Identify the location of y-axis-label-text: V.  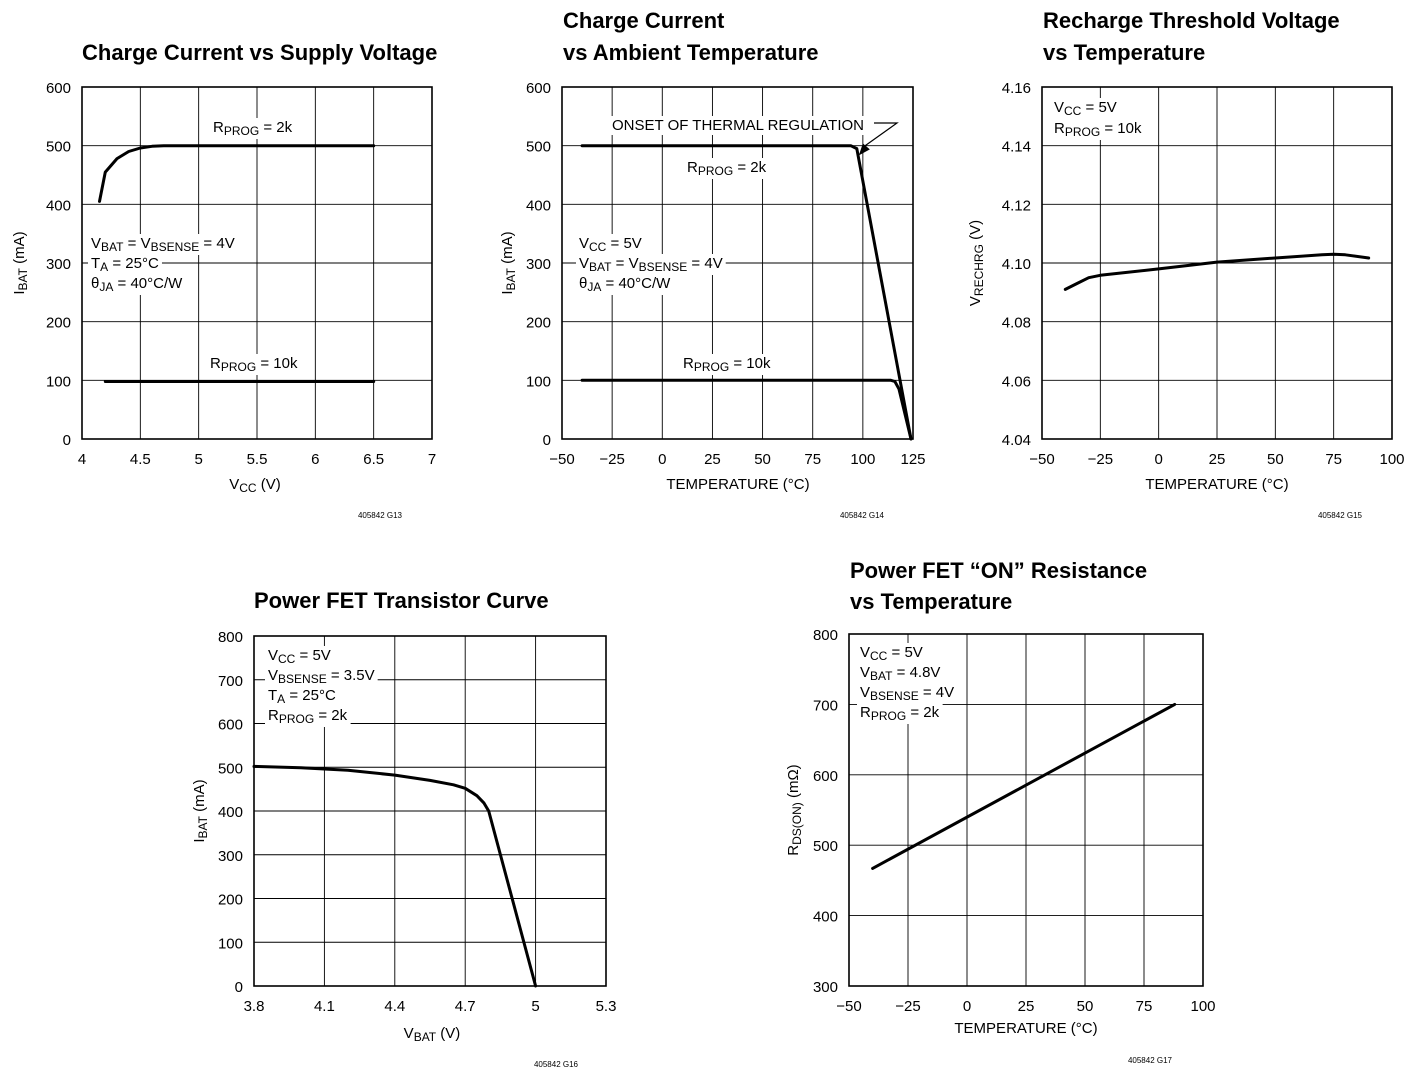
(975, 301).